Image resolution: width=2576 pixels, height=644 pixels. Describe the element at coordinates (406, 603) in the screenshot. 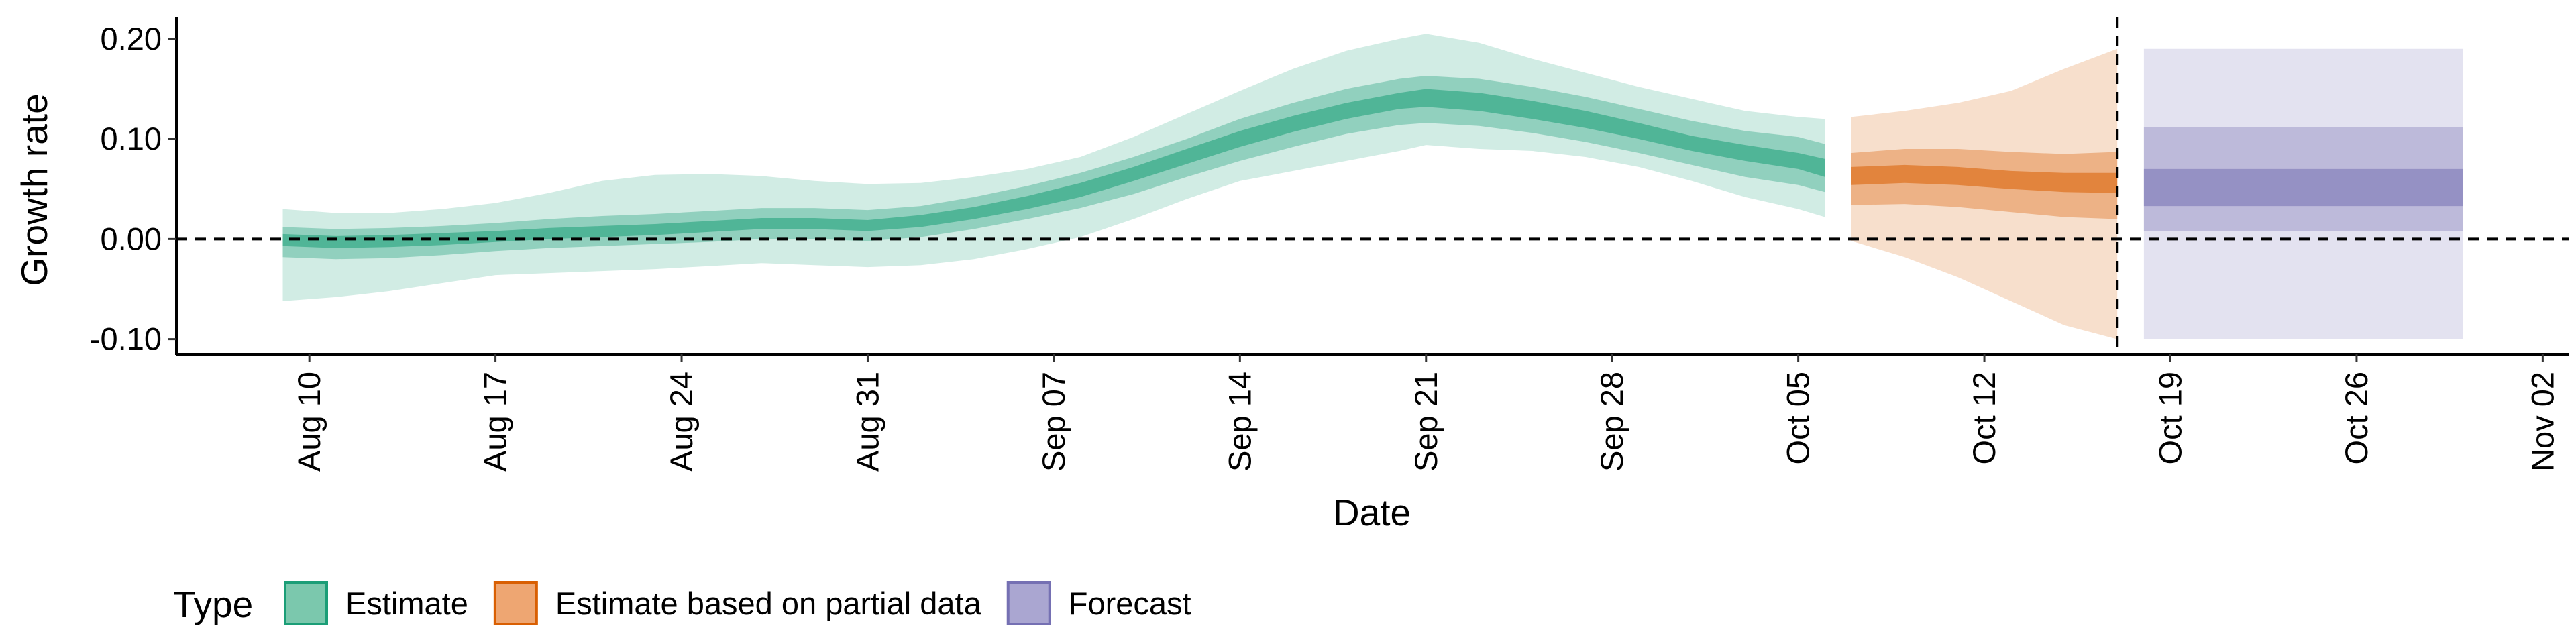

I see `legend-label-estimate: Estimate` at that location.